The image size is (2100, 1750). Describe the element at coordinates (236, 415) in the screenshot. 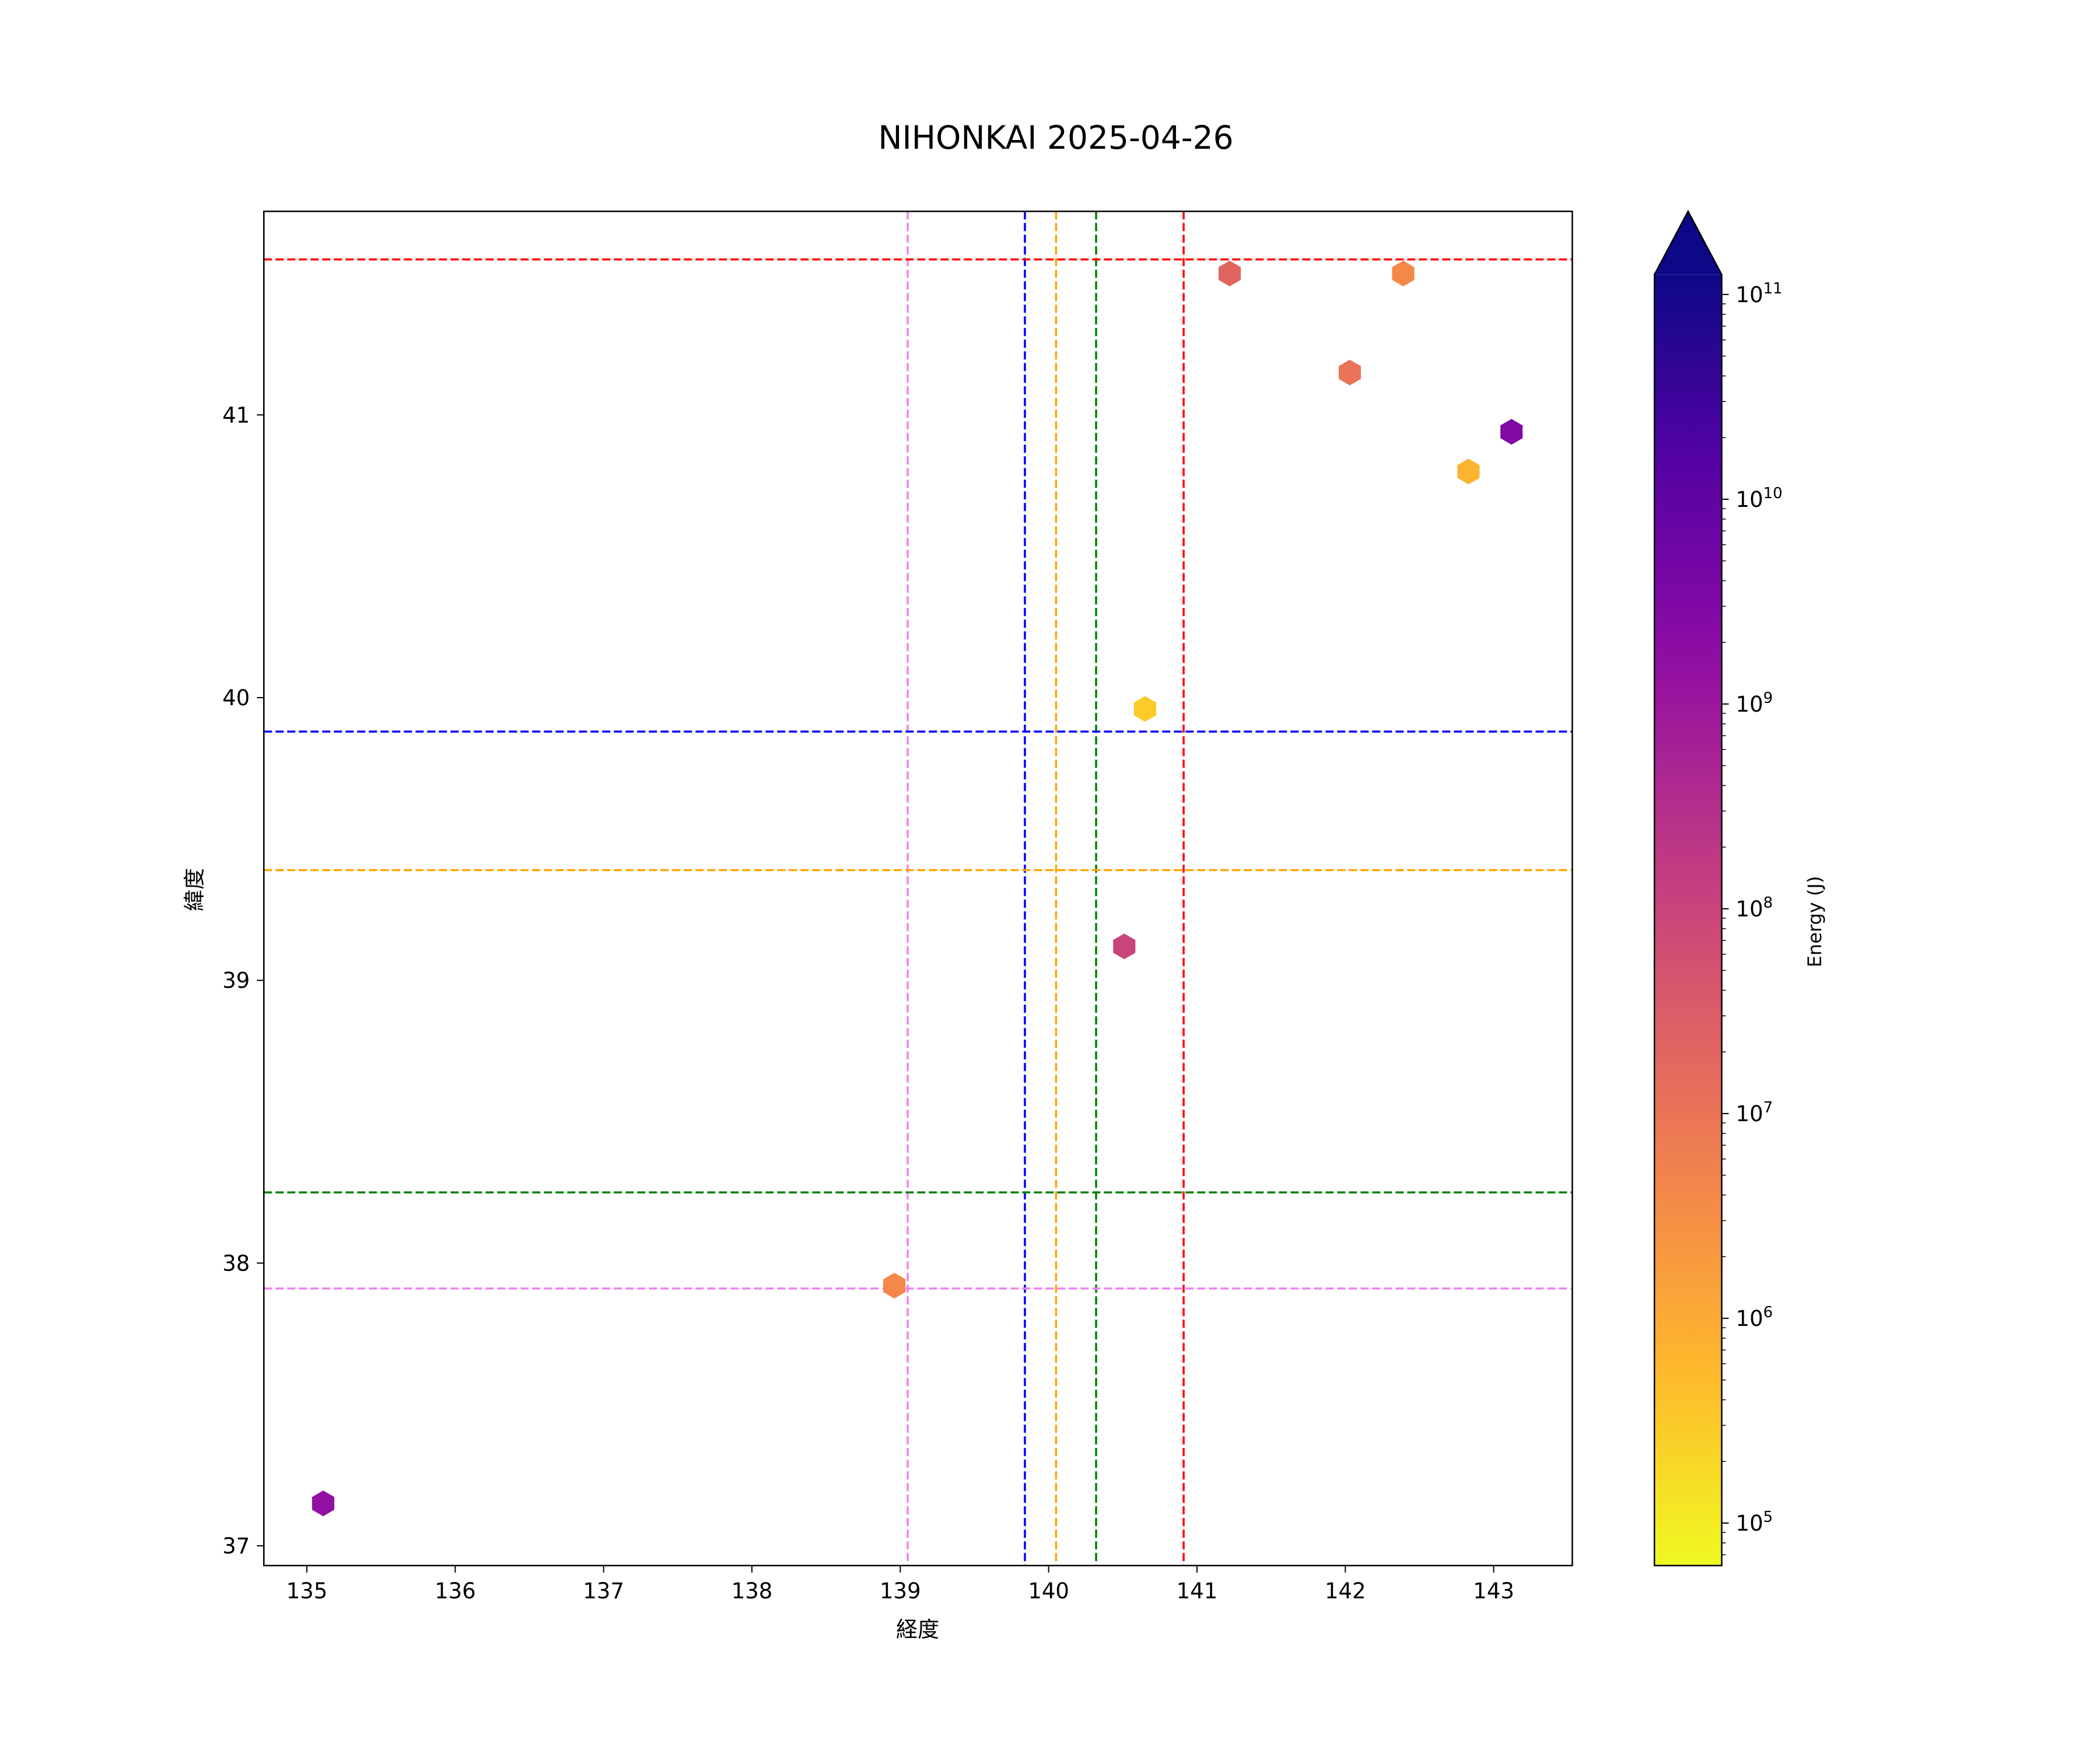

I see `y-tick-label: 41` at that location.